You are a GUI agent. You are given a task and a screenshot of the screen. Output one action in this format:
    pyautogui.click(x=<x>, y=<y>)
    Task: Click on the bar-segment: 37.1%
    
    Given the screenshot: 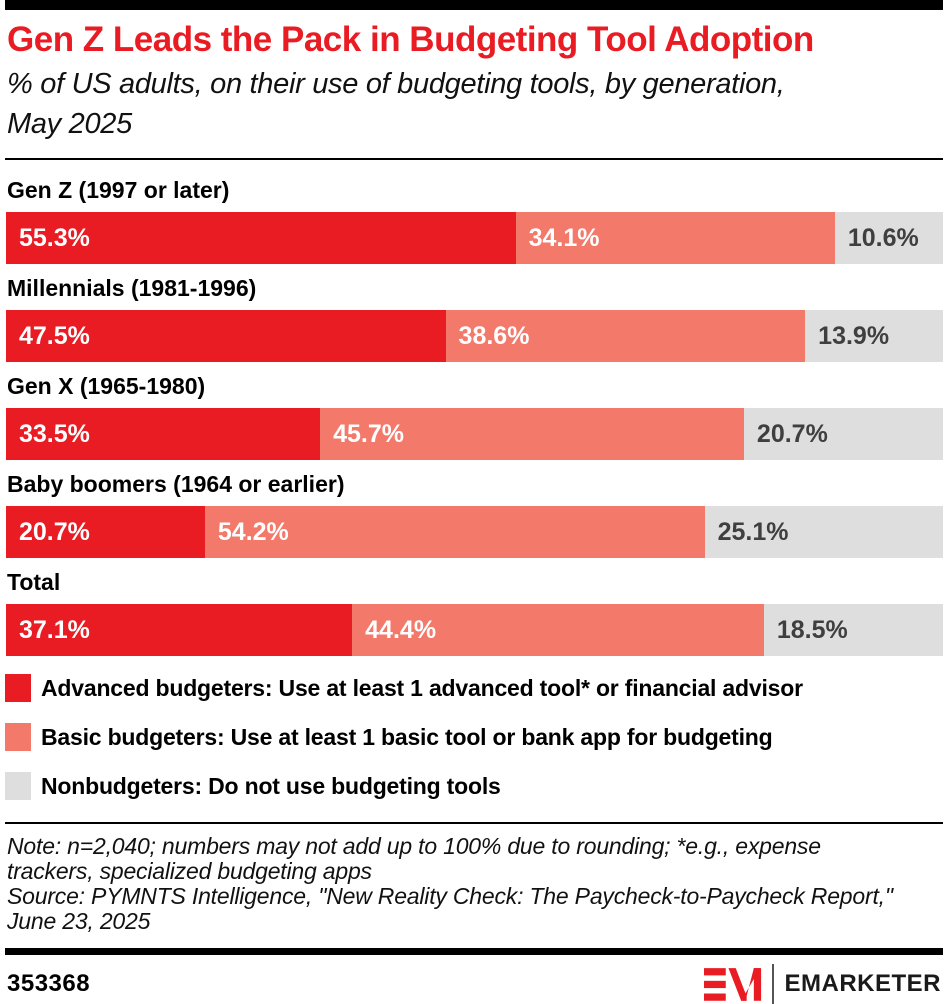 What is the action you would take?
    pyautogui.click(x=179, y=630)
    